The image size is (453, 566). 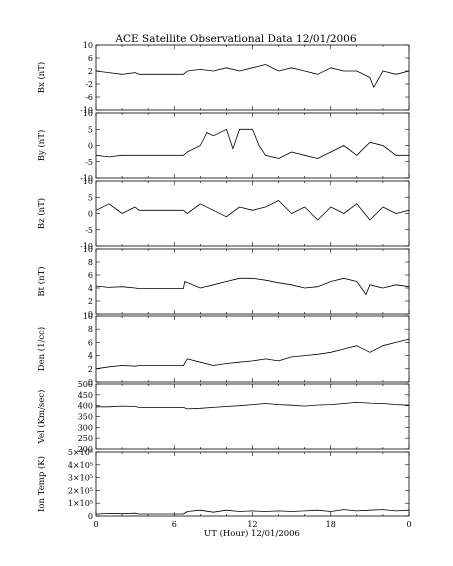 I want to click on panel-2: -10 -5 0 5 10 By (nT), so click(x=223, y=146).